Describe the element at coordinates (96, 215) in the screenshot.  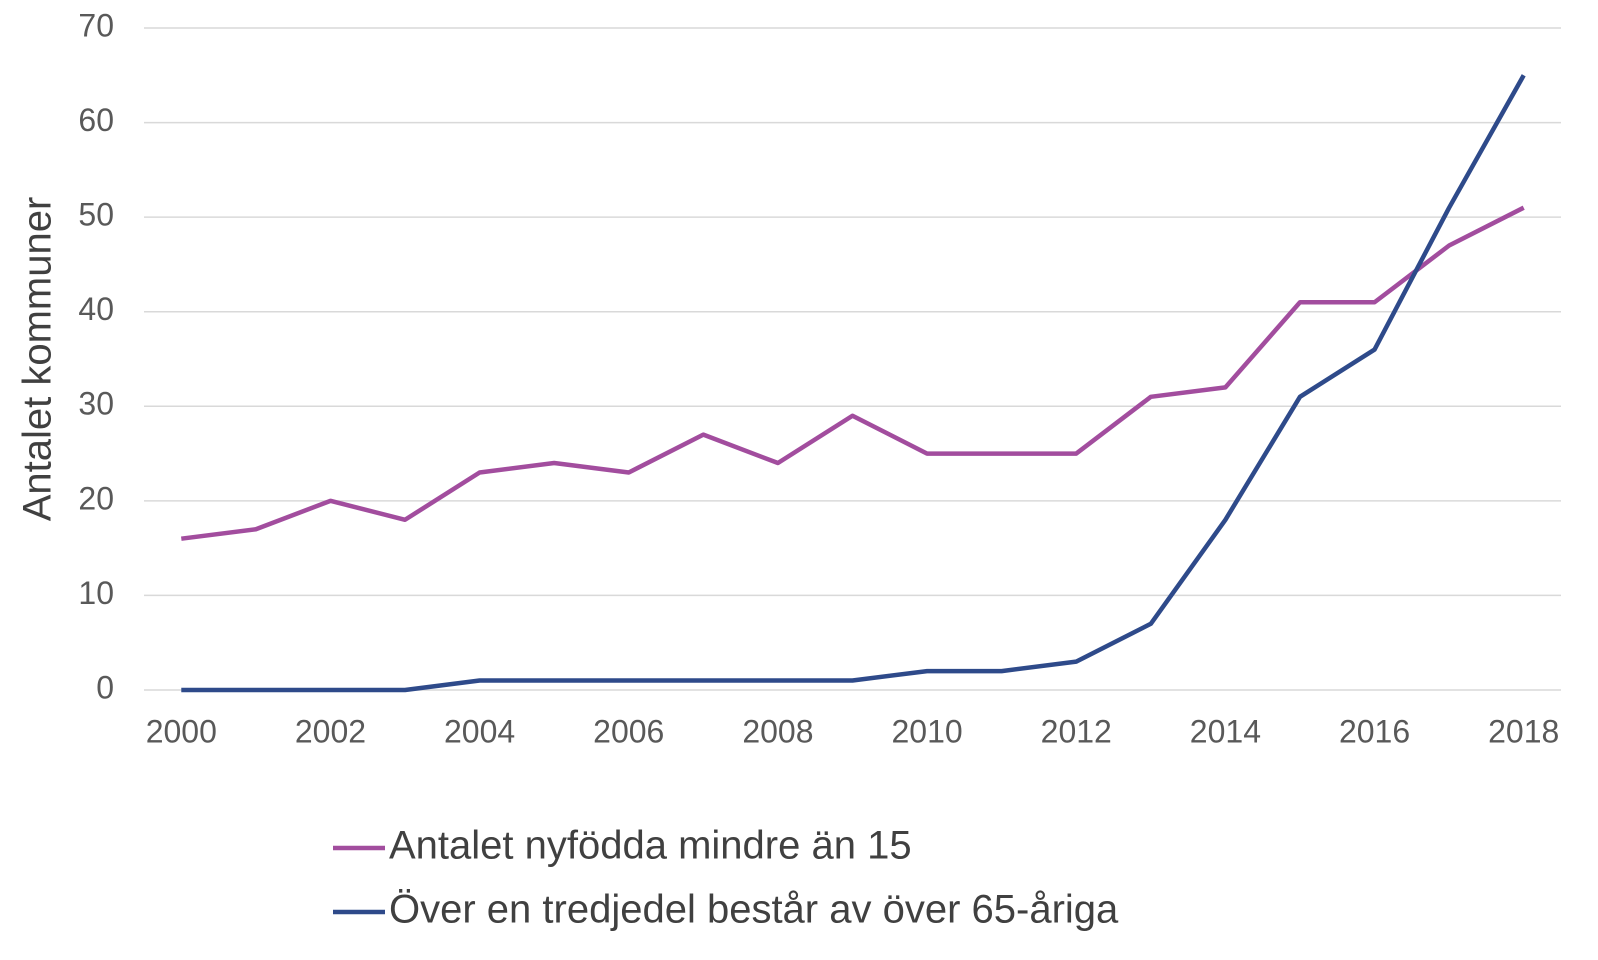
I see `y-tick-label: 50` at that location.